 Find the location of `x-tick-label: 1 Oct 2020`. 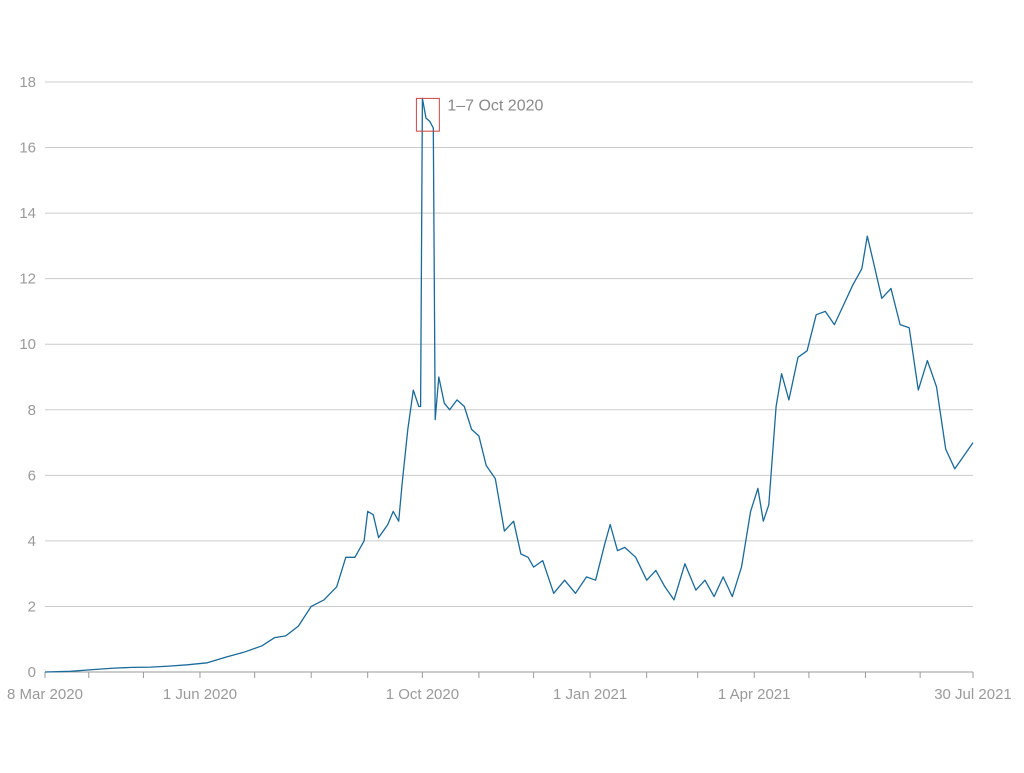

x-tick-label: 1 Oct 2020 is located at coordinates (422, 694).